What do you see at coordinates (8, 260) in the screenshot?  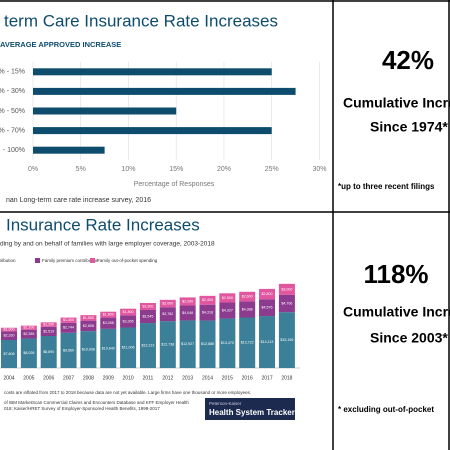 I see `legend-label: er contribution` at bounding box center [8, 260].